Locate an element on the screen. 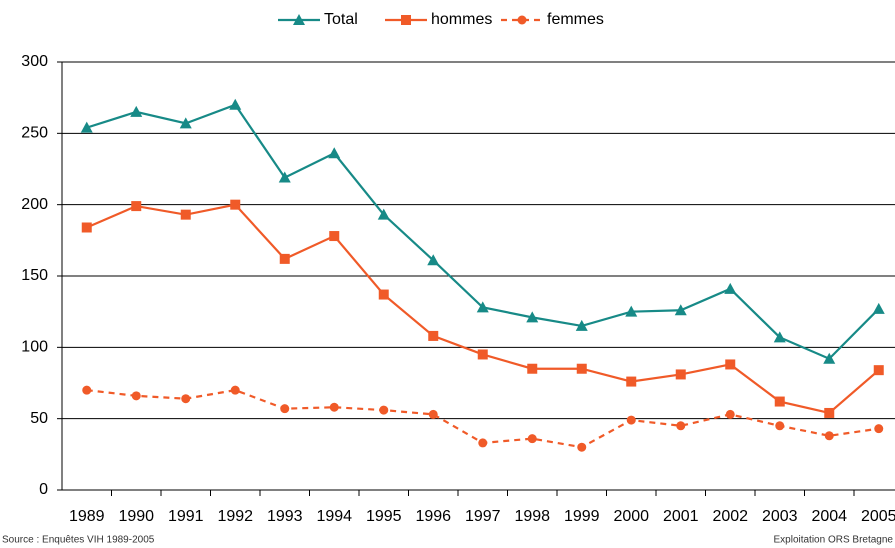 Image resolution: width=895 pixels, height=548 pixels. y-tick-label: 150 is located at coordinates (34, 275).